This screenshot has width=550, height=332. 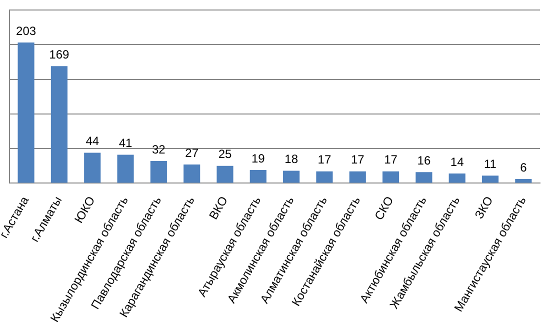 What do you see at coordinates (424, 160) in the screenshot?
I see `data-label: 16` at bounding box center [424, 160].